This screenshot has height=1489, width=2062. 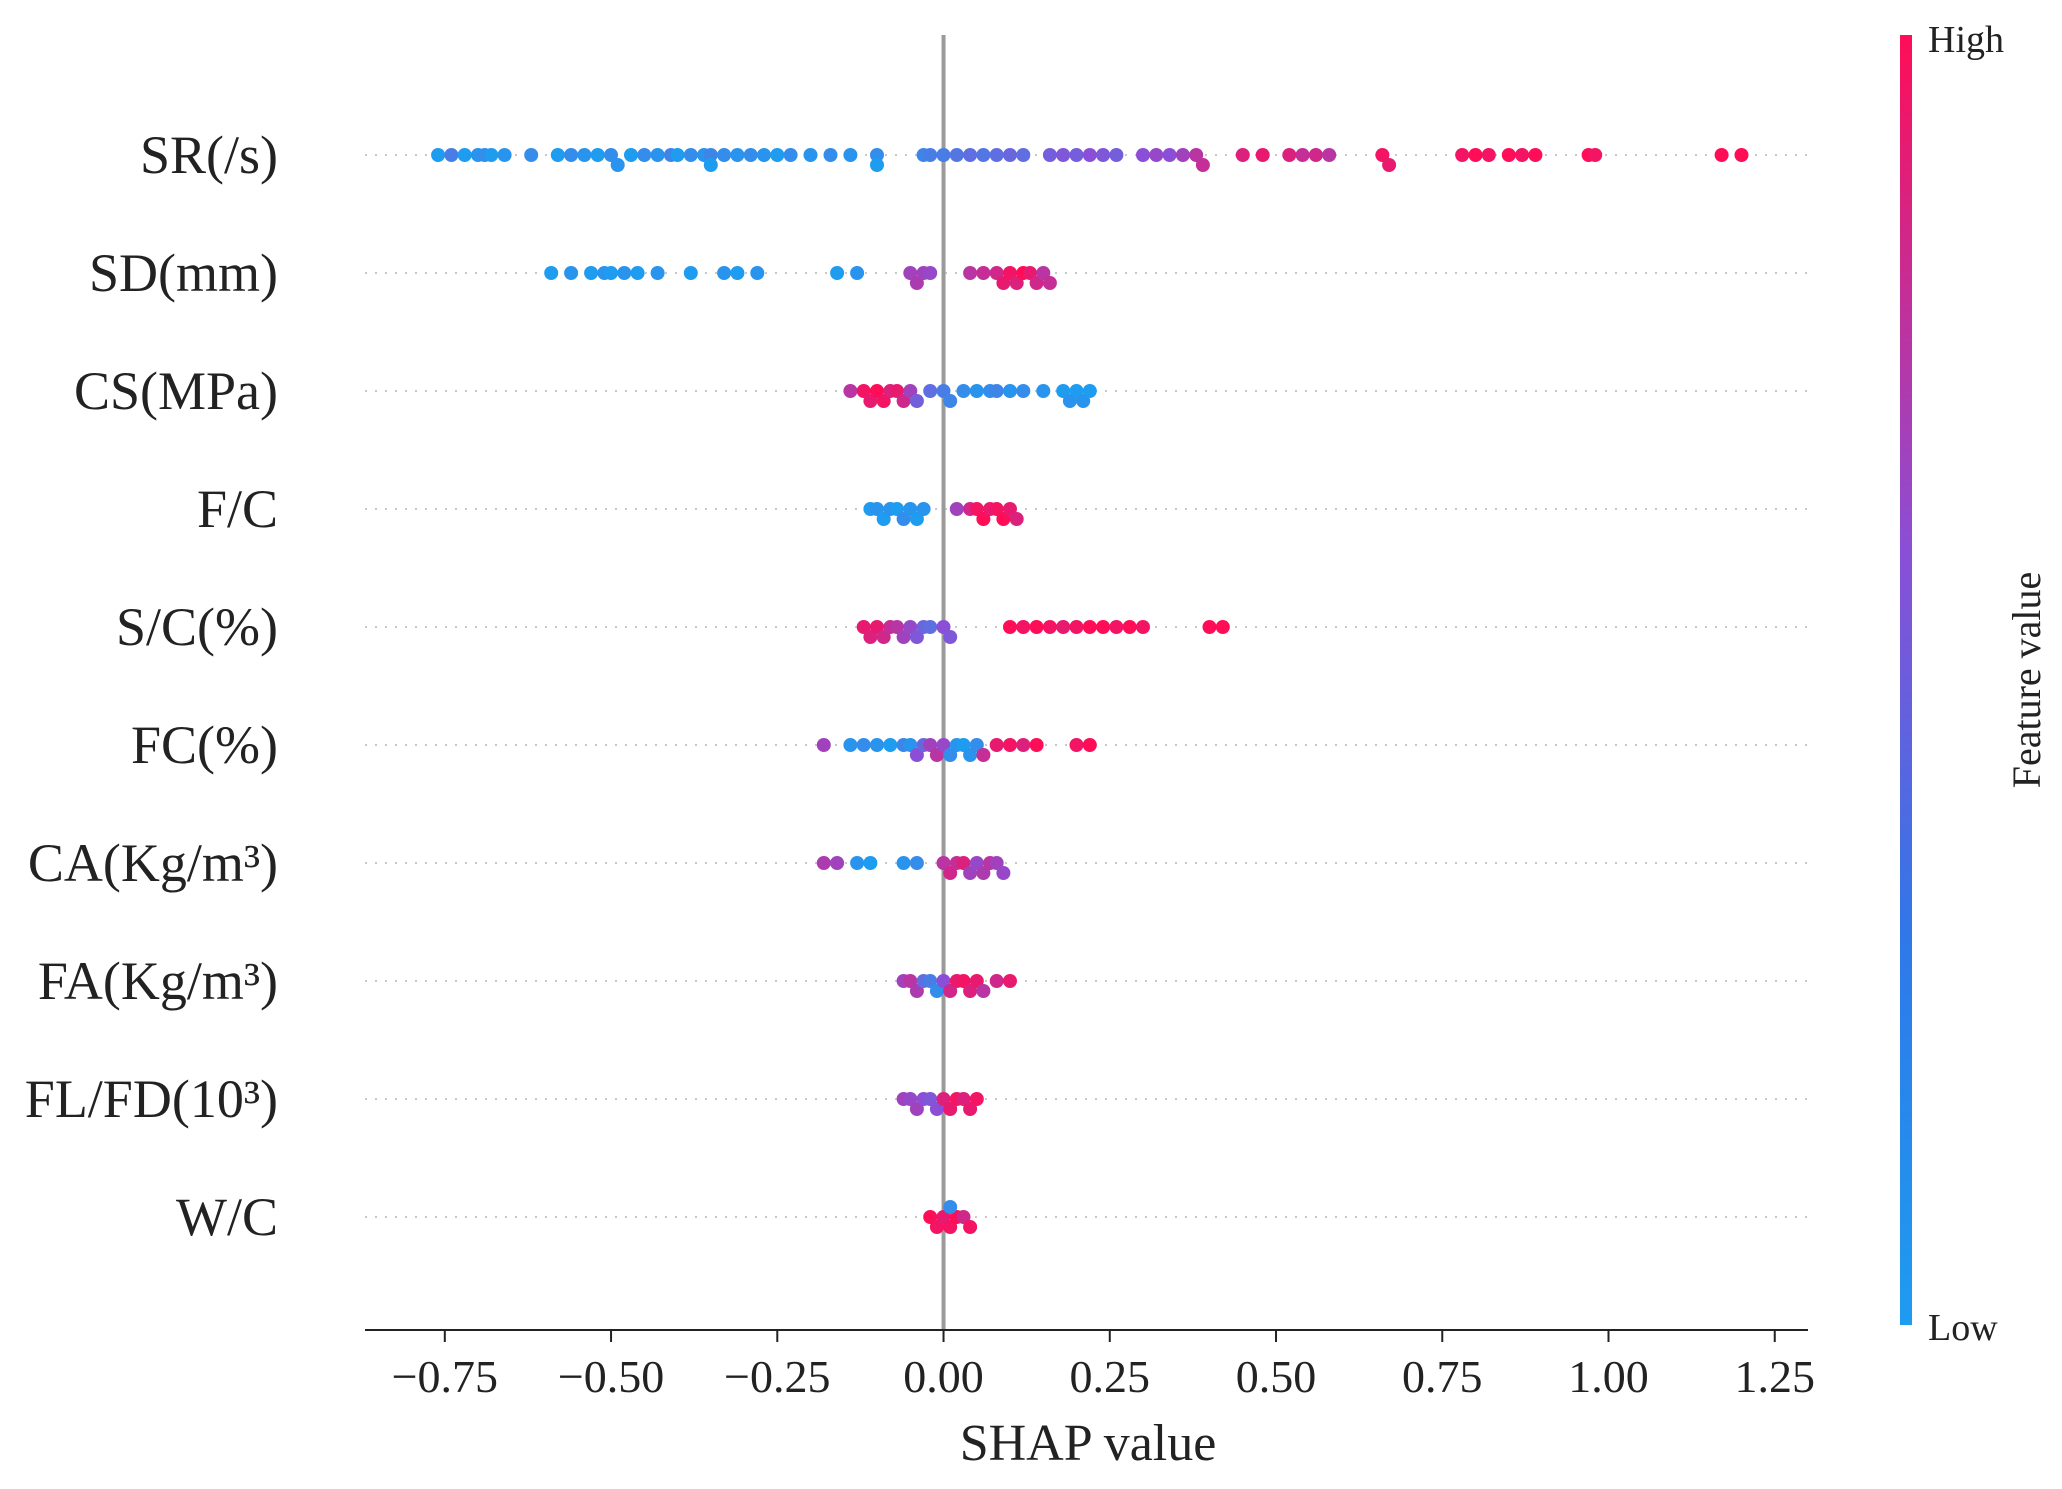 What do you see at coordinates (1974, 684) in the screenshot?
I see `colorbar: High Low Feature value` at bounding box center [1974, 684].